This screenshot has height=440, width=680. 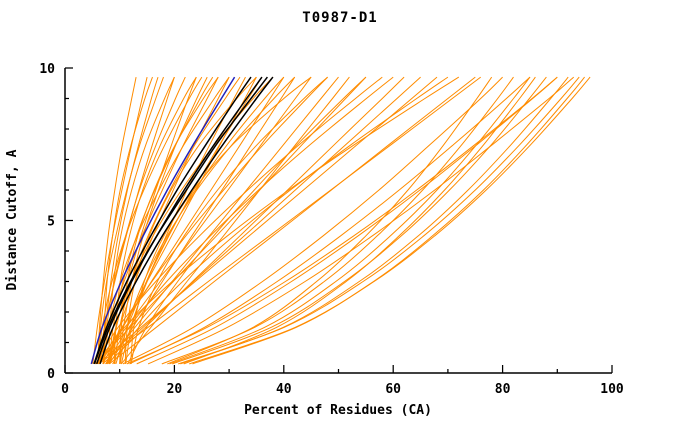 I want to click on x-tick-label: 80, so click(x=503, y=389).